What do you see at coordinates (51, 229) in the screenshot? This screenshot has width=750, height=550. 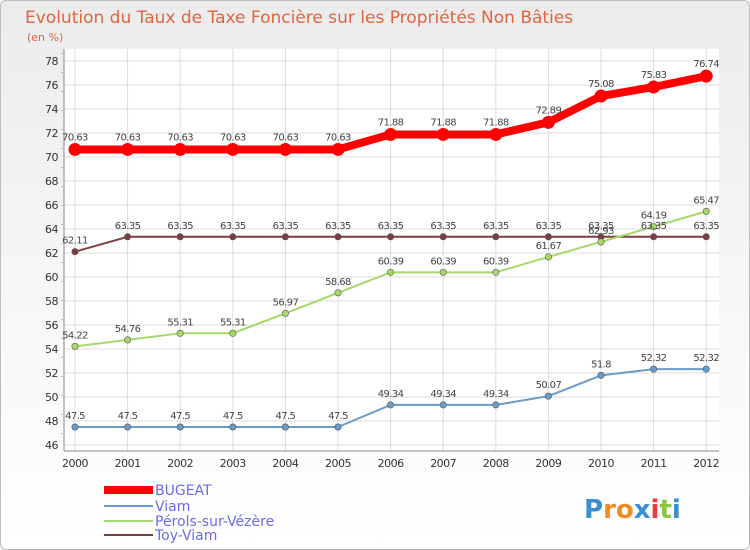 I see `y-tick-label: 64` at bounding box center [51, 229].